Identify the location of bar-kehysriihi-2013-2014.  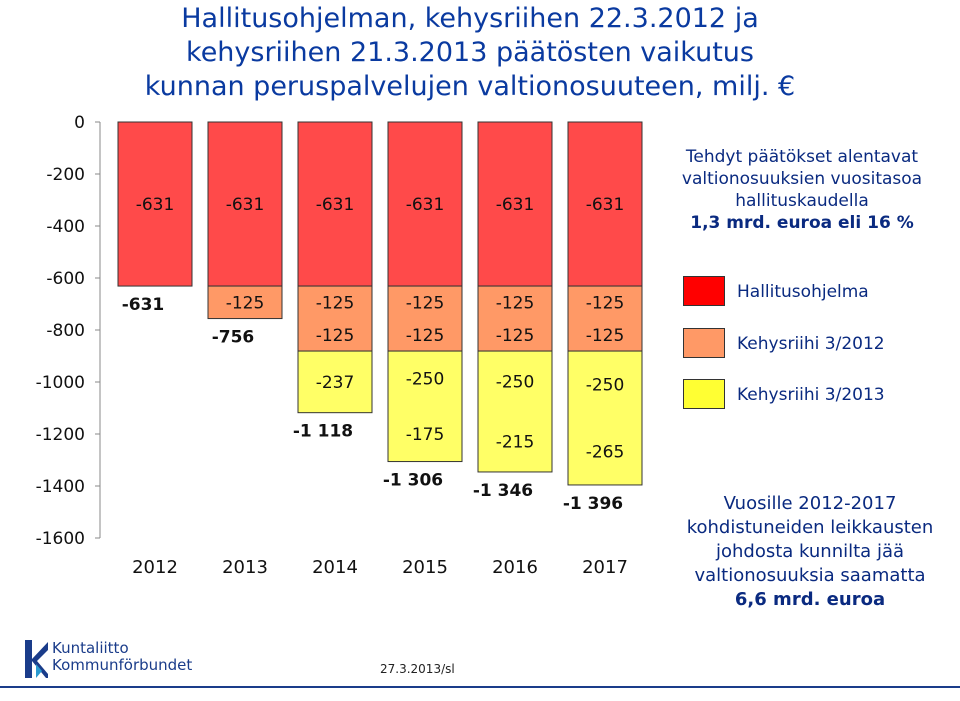
(335, 382).